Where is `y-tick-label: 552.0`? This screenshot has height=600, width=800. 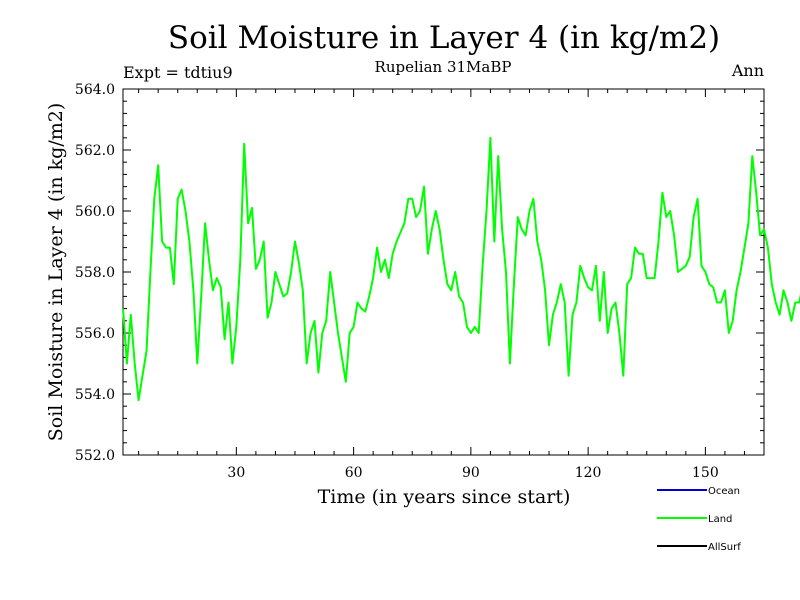
y-tick-label: 552.0 is located at coordinates (95, 456).